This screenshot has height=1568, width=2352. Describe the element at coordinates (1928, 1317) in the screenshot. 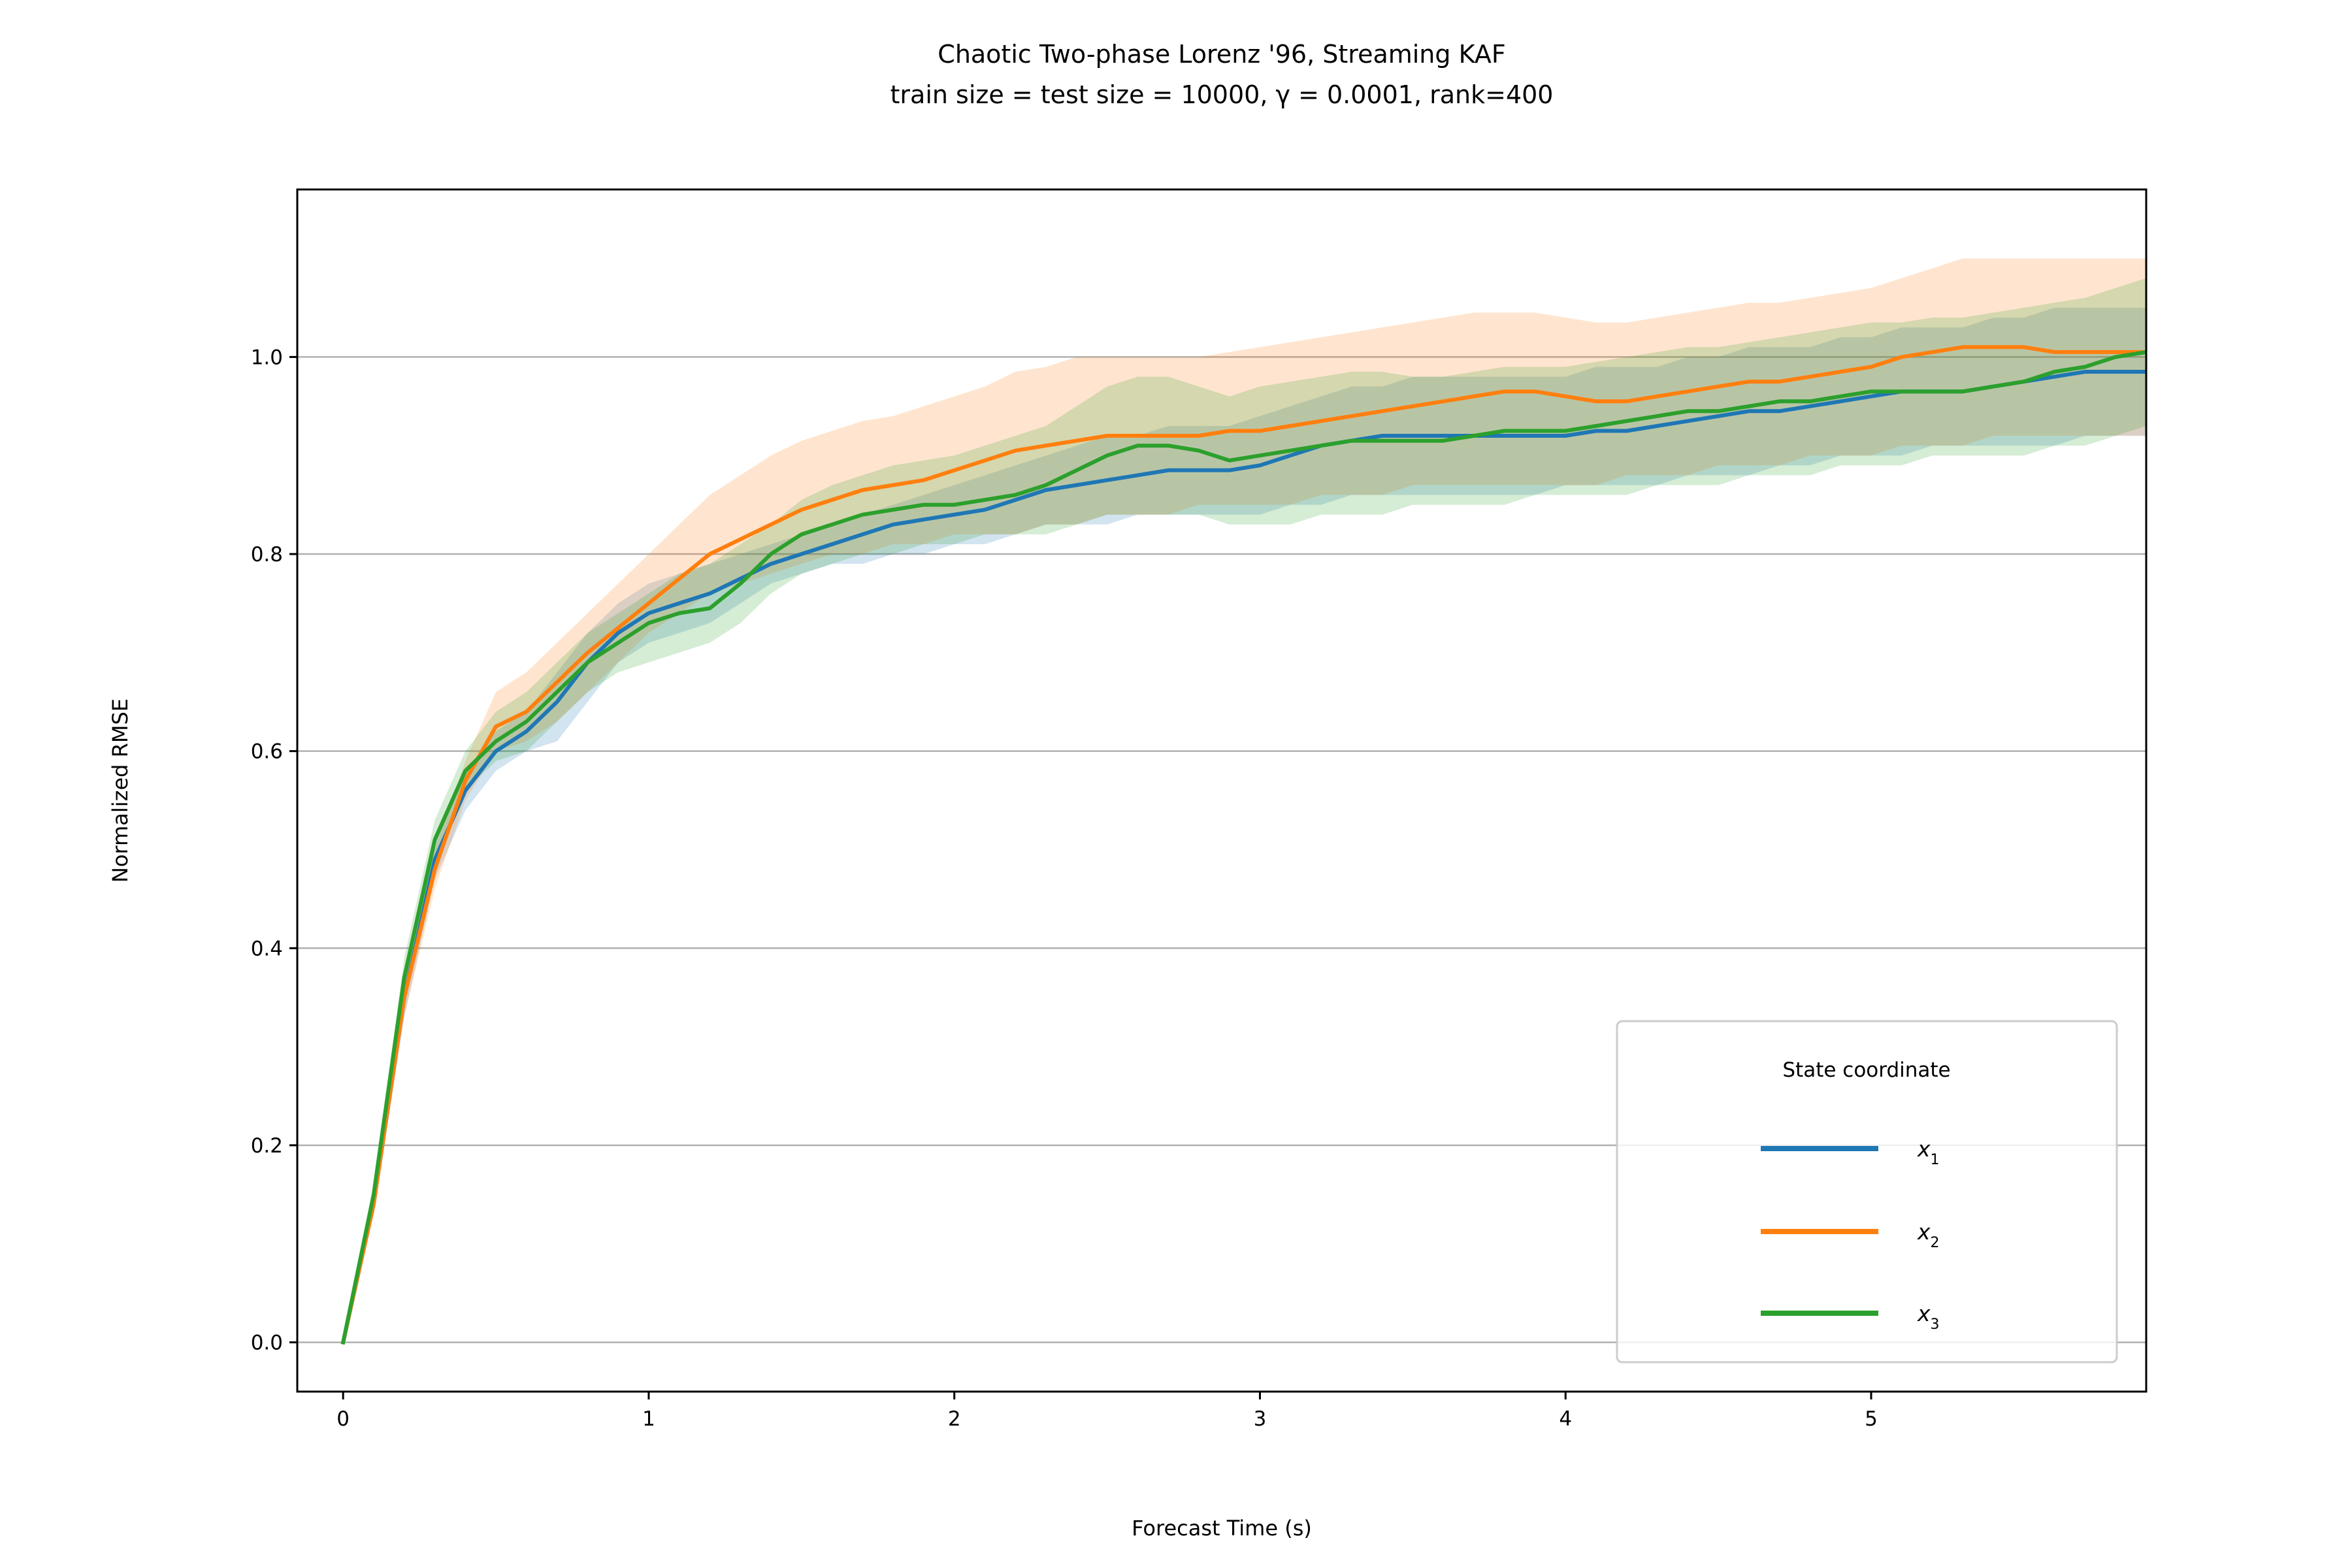

I see `legend-label-x3: x3` at that location.